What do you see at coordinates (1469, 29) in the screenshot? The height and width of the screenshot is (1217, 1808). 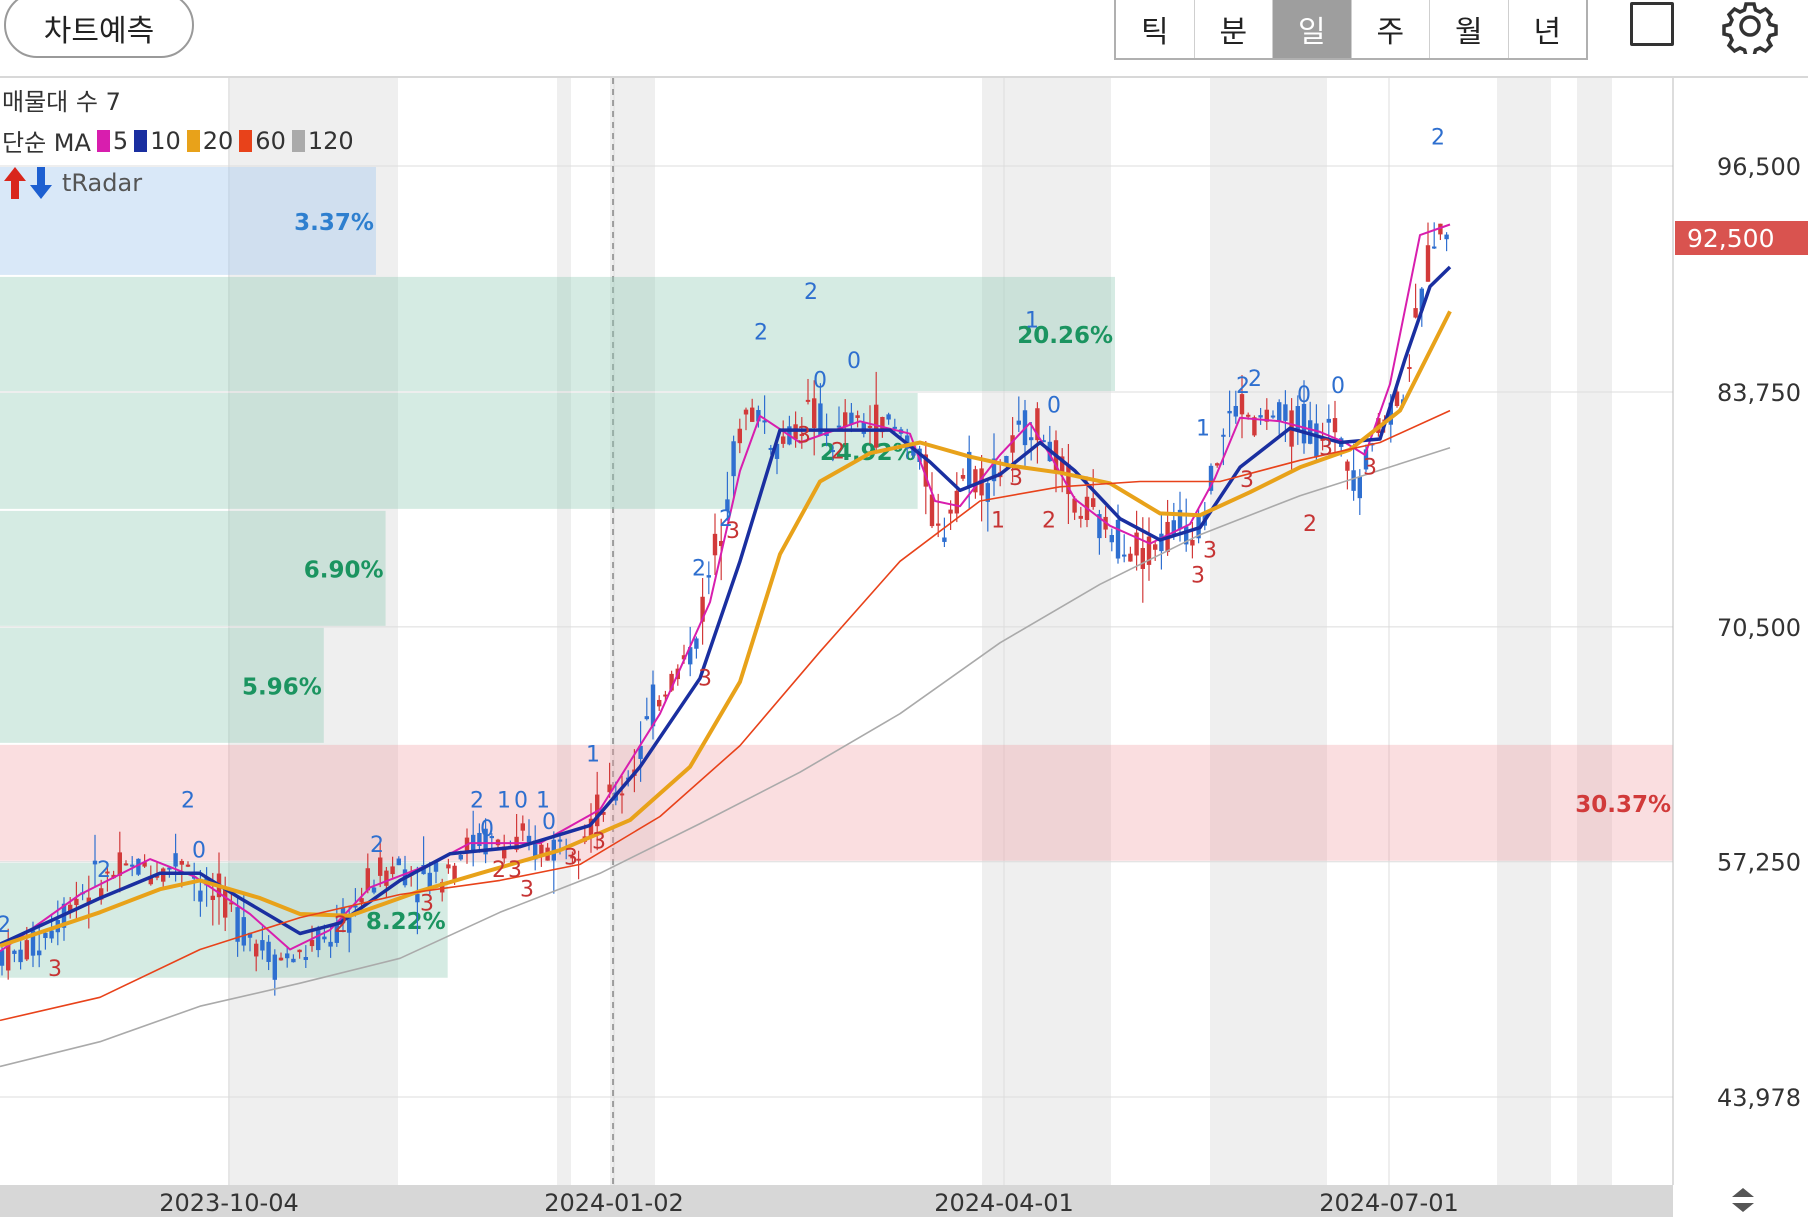 I see `tab-month: 월` at bounding box center [1469, 29].